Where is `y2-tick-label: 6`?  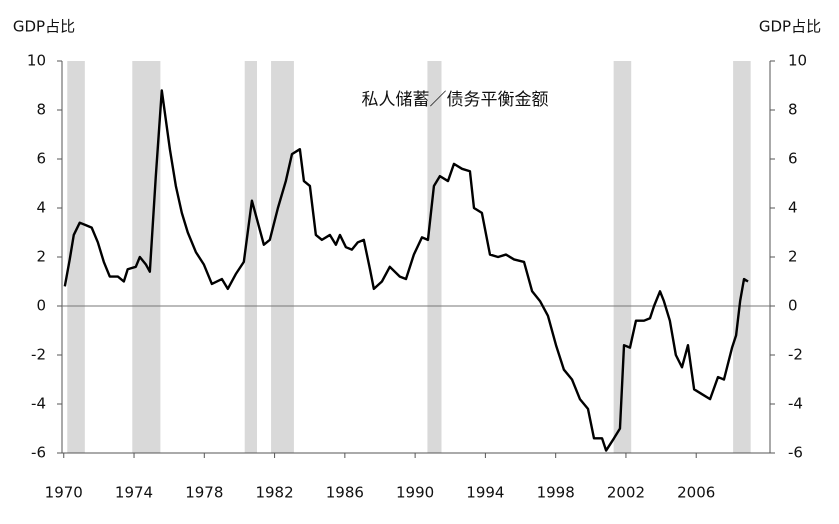 y2-tick-label: 6 is located at coordinates (793, 159).